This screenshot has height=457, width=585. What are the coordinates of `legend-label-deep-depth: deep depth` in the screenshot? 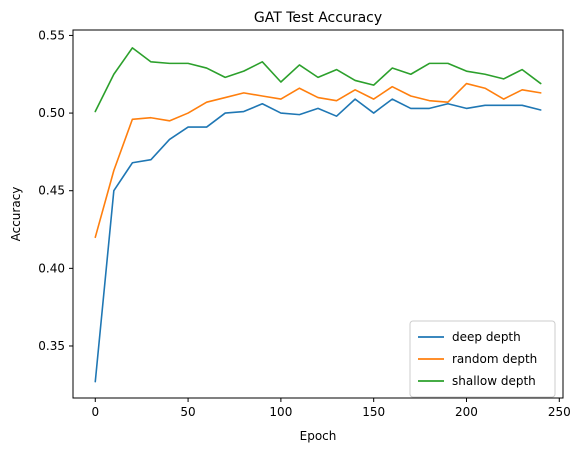 It's located at (486, 337).